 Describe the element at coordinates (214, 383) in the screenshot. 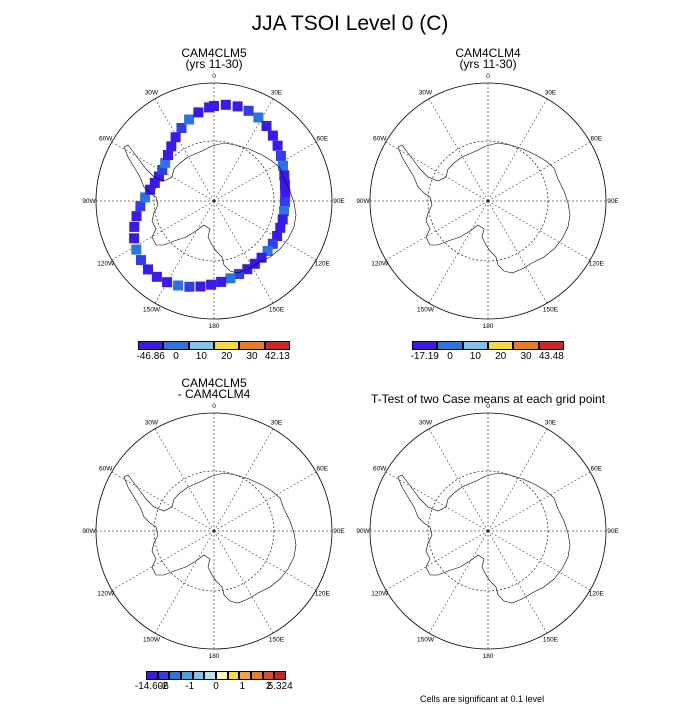

I see `panel-3-title-text: CAM4CLM5` at that location.